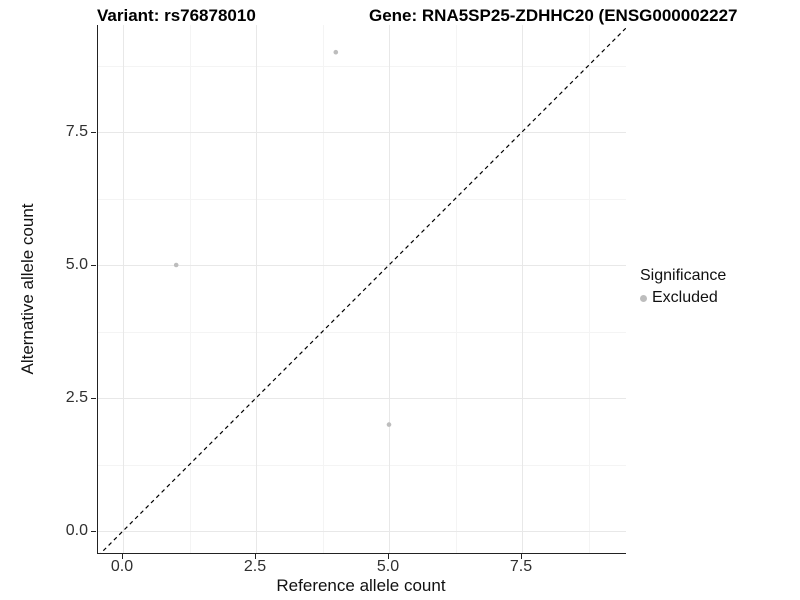 This screenshot has height=600, width=800. What do you see at coordinates (76, 397) in the screenshot?
I see `y-tick-label: 2.5` at bounding box center [76, 397].